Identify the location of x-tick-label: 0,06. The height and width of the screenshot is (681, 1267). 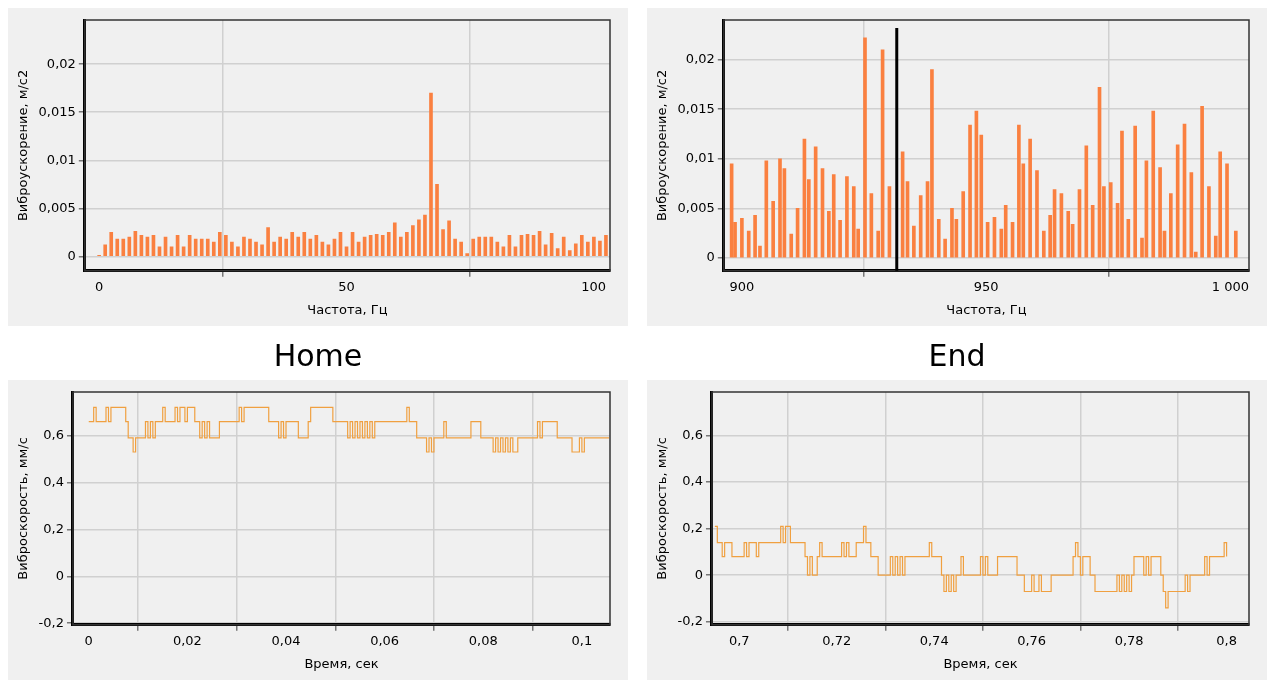
(385, 640).